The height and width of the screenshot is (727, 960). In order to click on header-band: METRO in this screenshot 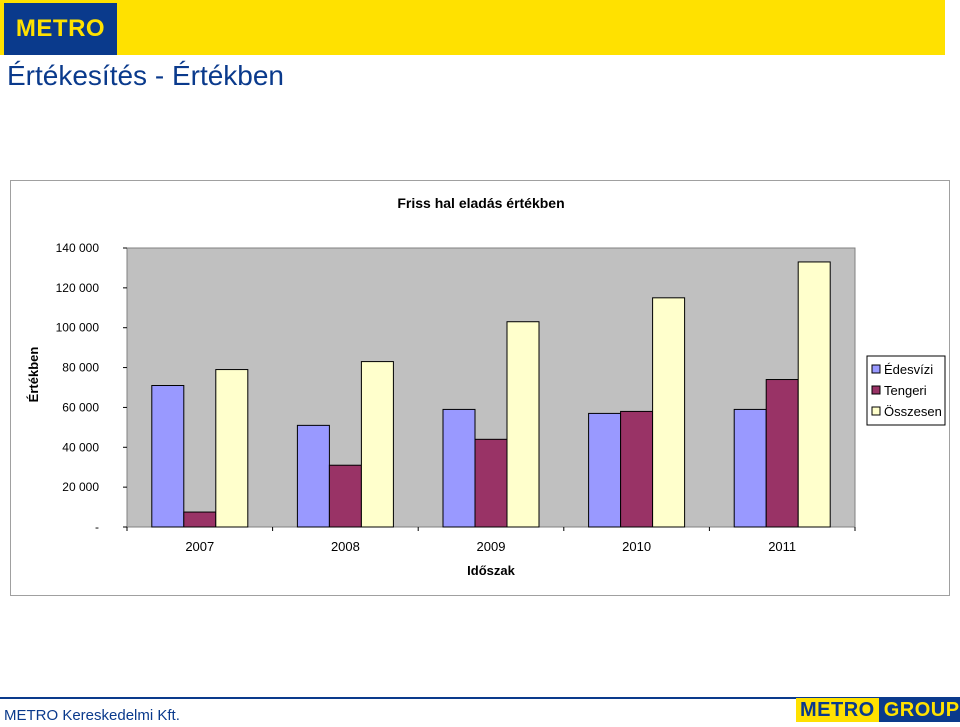, I will do `click(472, 27)`.